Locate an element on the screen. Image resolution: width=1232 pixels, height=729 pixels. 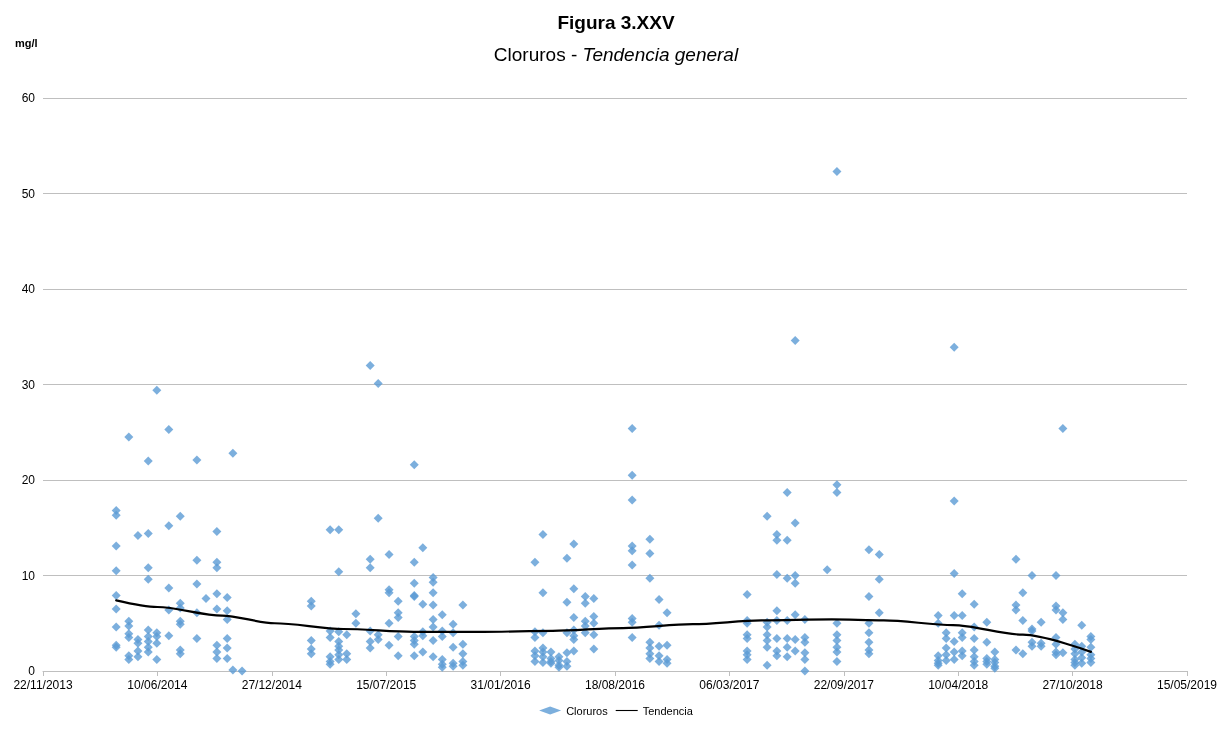
x-tick-label: 22/09/2017 is located at coordinates (844, 685).